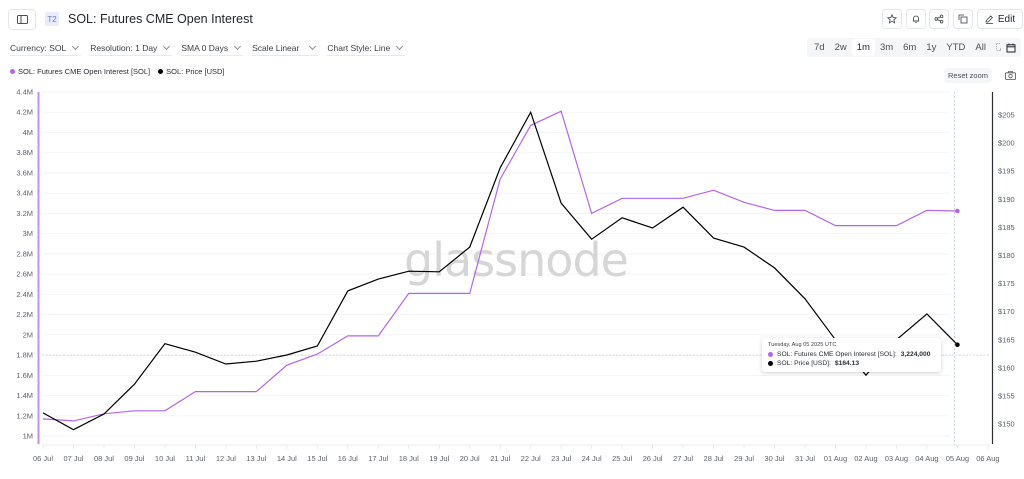 The height and width of the screenshot is (479, 1024). What do you see at coordinates (28, 132) in the screenshot?
I see `svg-text: 4M` at bounding box center [28, 132].